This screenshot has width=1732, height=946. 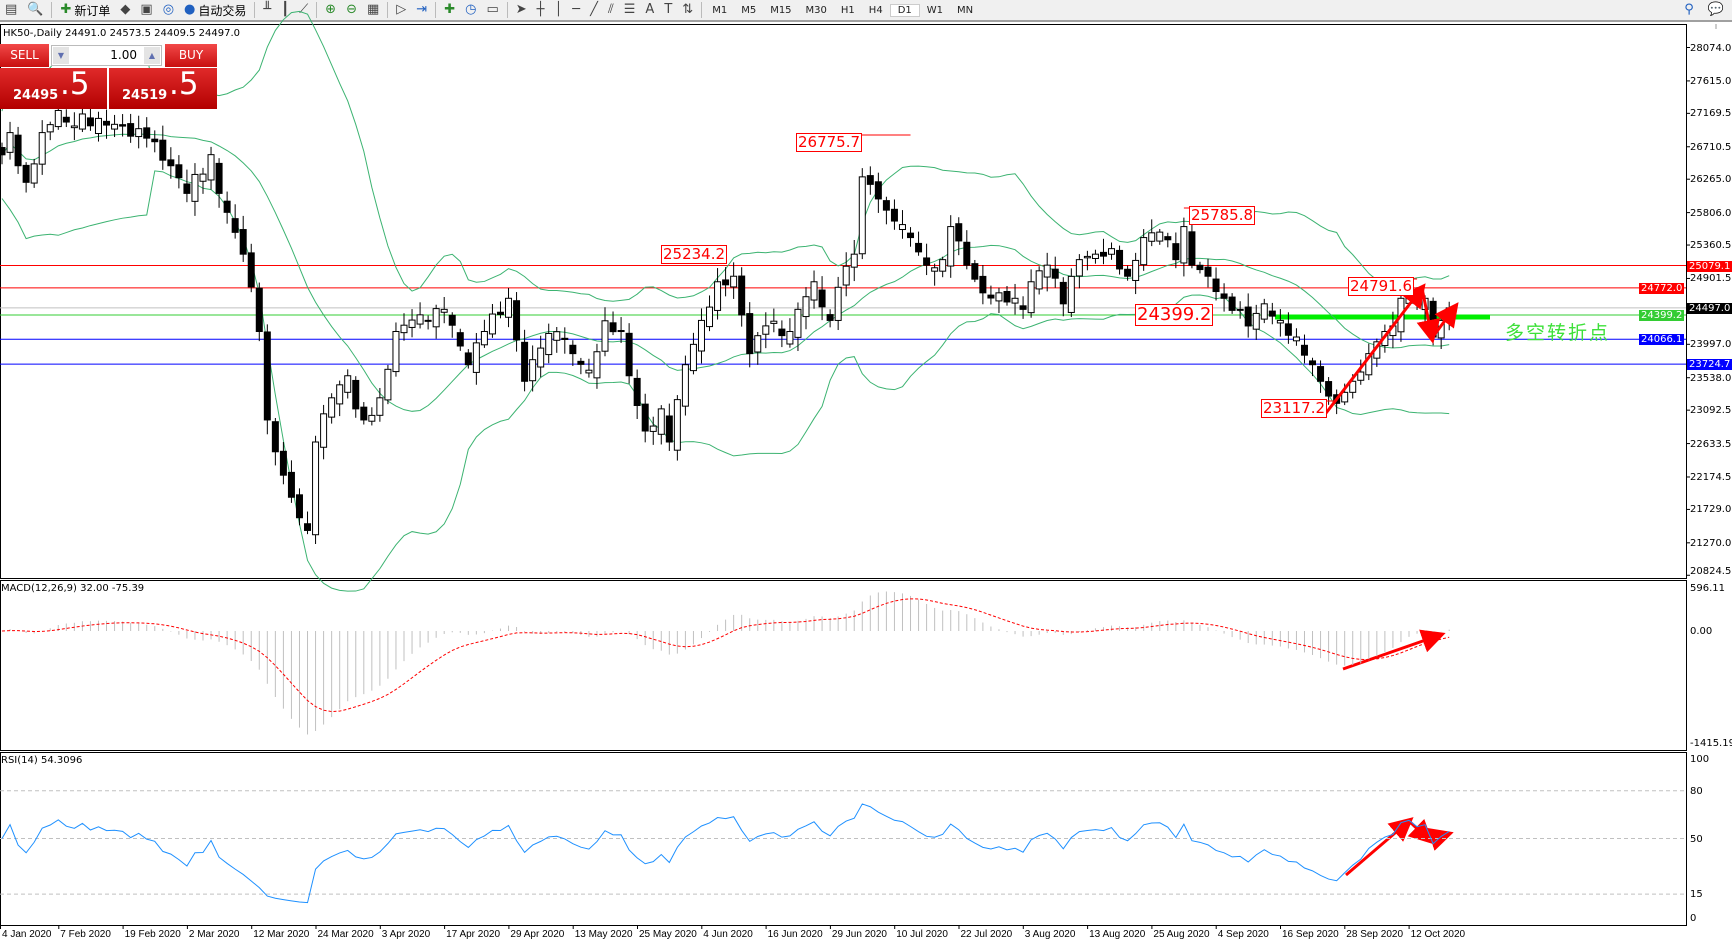 What do you see at coordinates (1711, 279) in the screenshot?
I see `price-axis-label: 24901.5` at bounding box center [1711, 279].